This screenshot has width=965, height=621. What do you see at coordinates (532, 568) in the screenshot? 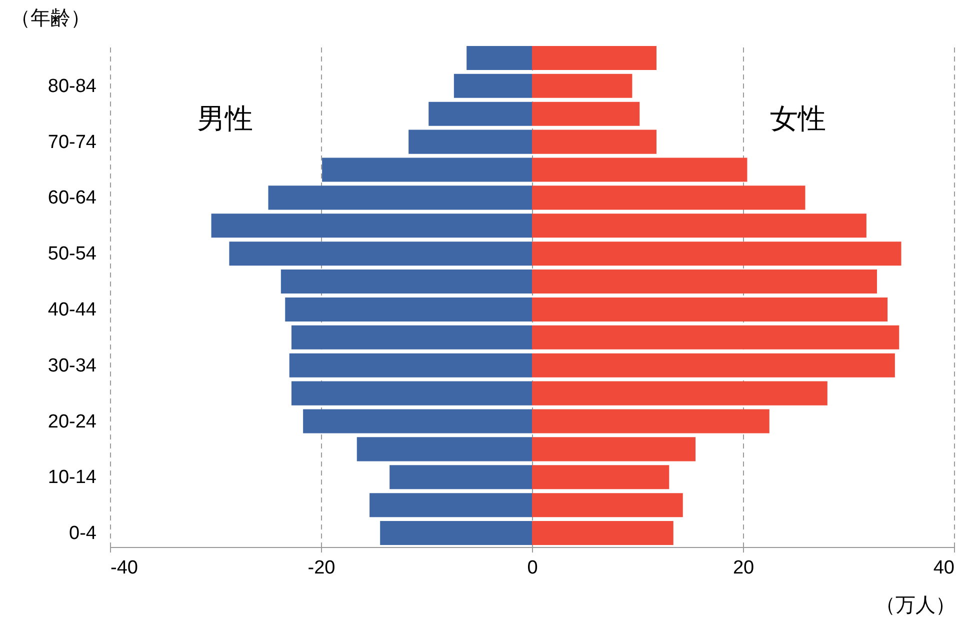
I see `x-tick-label: 0` at bounding box center [532, 568].